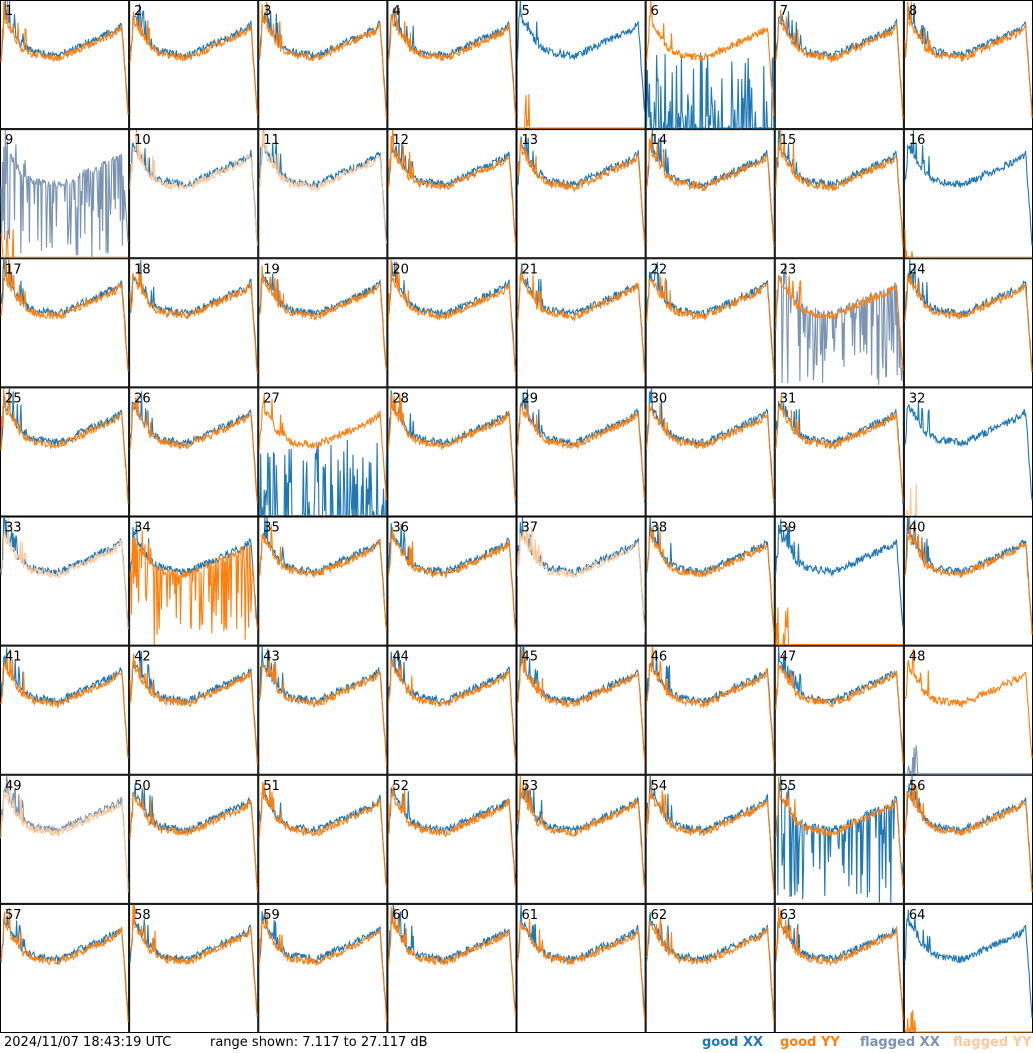 This screenshot has height=1053, width=1033. What do you see at coordinates (88, 1042) in the screenshot?
I see `timestamp: 2024/11/07 18:43:19 UTC` at bounding box center [88, 1042].